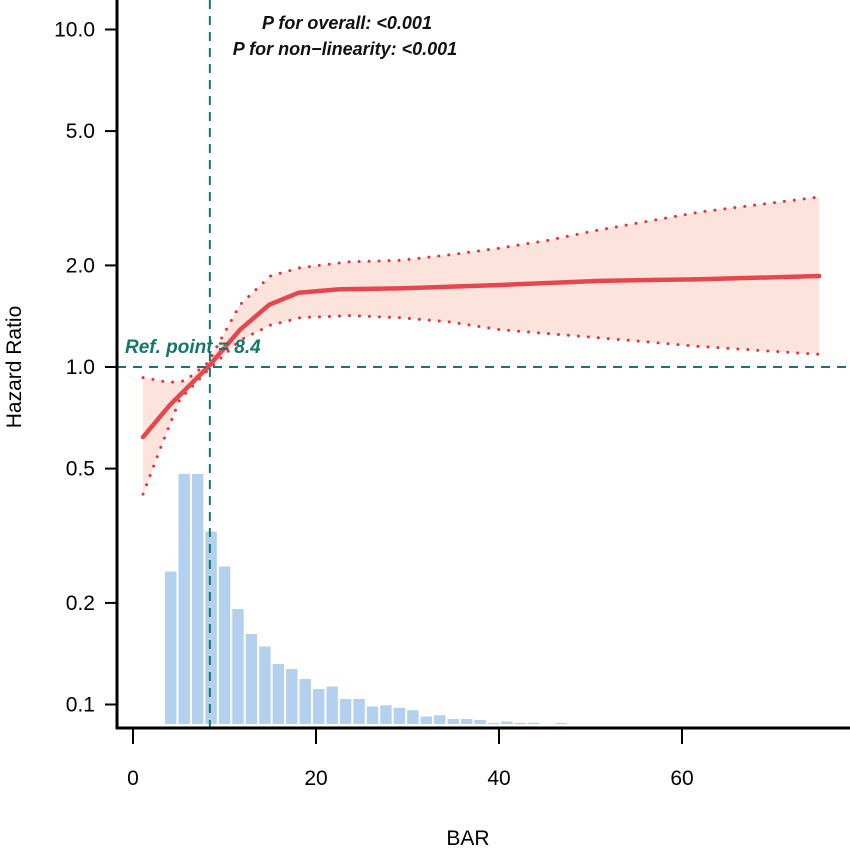 This screenshot has height=851, width=850. What do you see at coordinates (345, 49) in the screenshot?
I see `p-nonlinearity-annotation: P for non−linearity: <0.001` at bounding box center [345, 49].